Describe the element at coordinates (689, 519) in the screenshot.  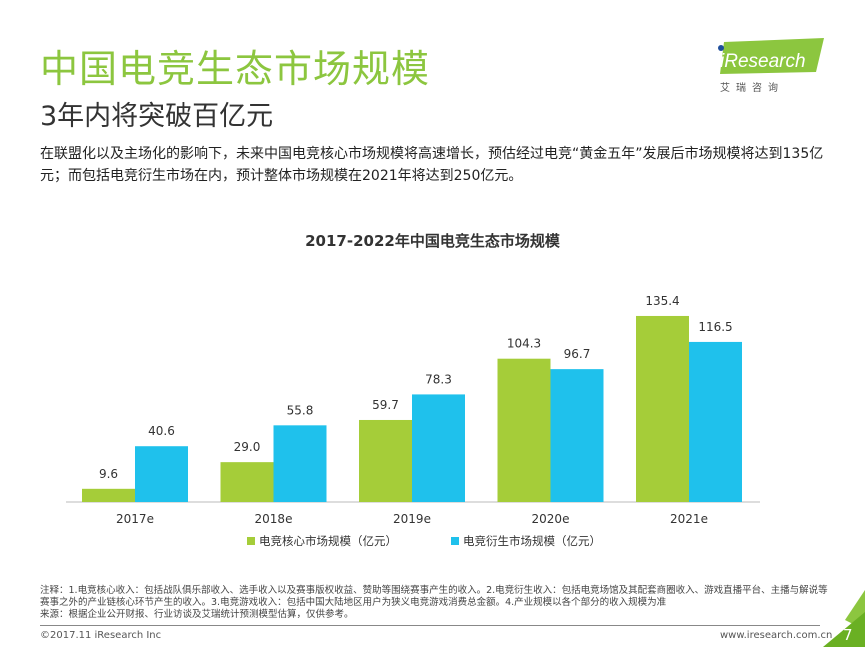
I see `x-tick-label: 2021e` at that location.